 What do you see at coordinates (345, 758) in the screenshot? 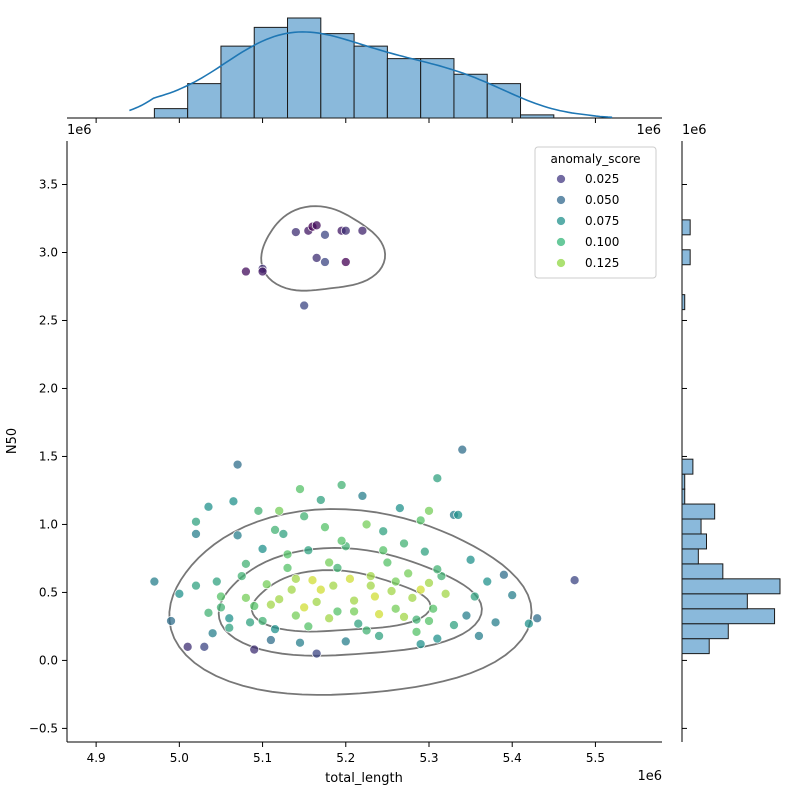
I see `x-tick-label: 5.2` at bounding box center [345, 758].